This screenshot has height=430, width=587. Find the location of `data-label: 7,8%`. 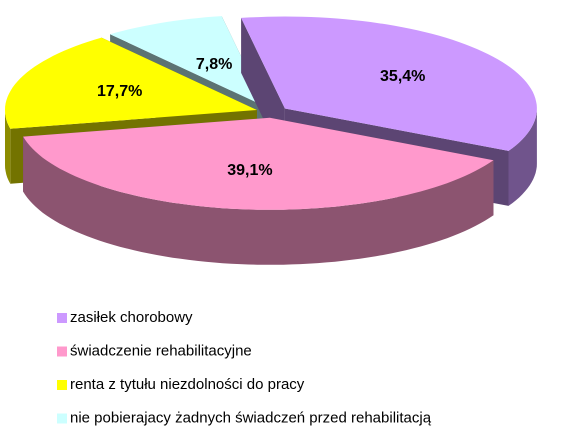

data-label: 7,8% is located at coordinates (214, 64).